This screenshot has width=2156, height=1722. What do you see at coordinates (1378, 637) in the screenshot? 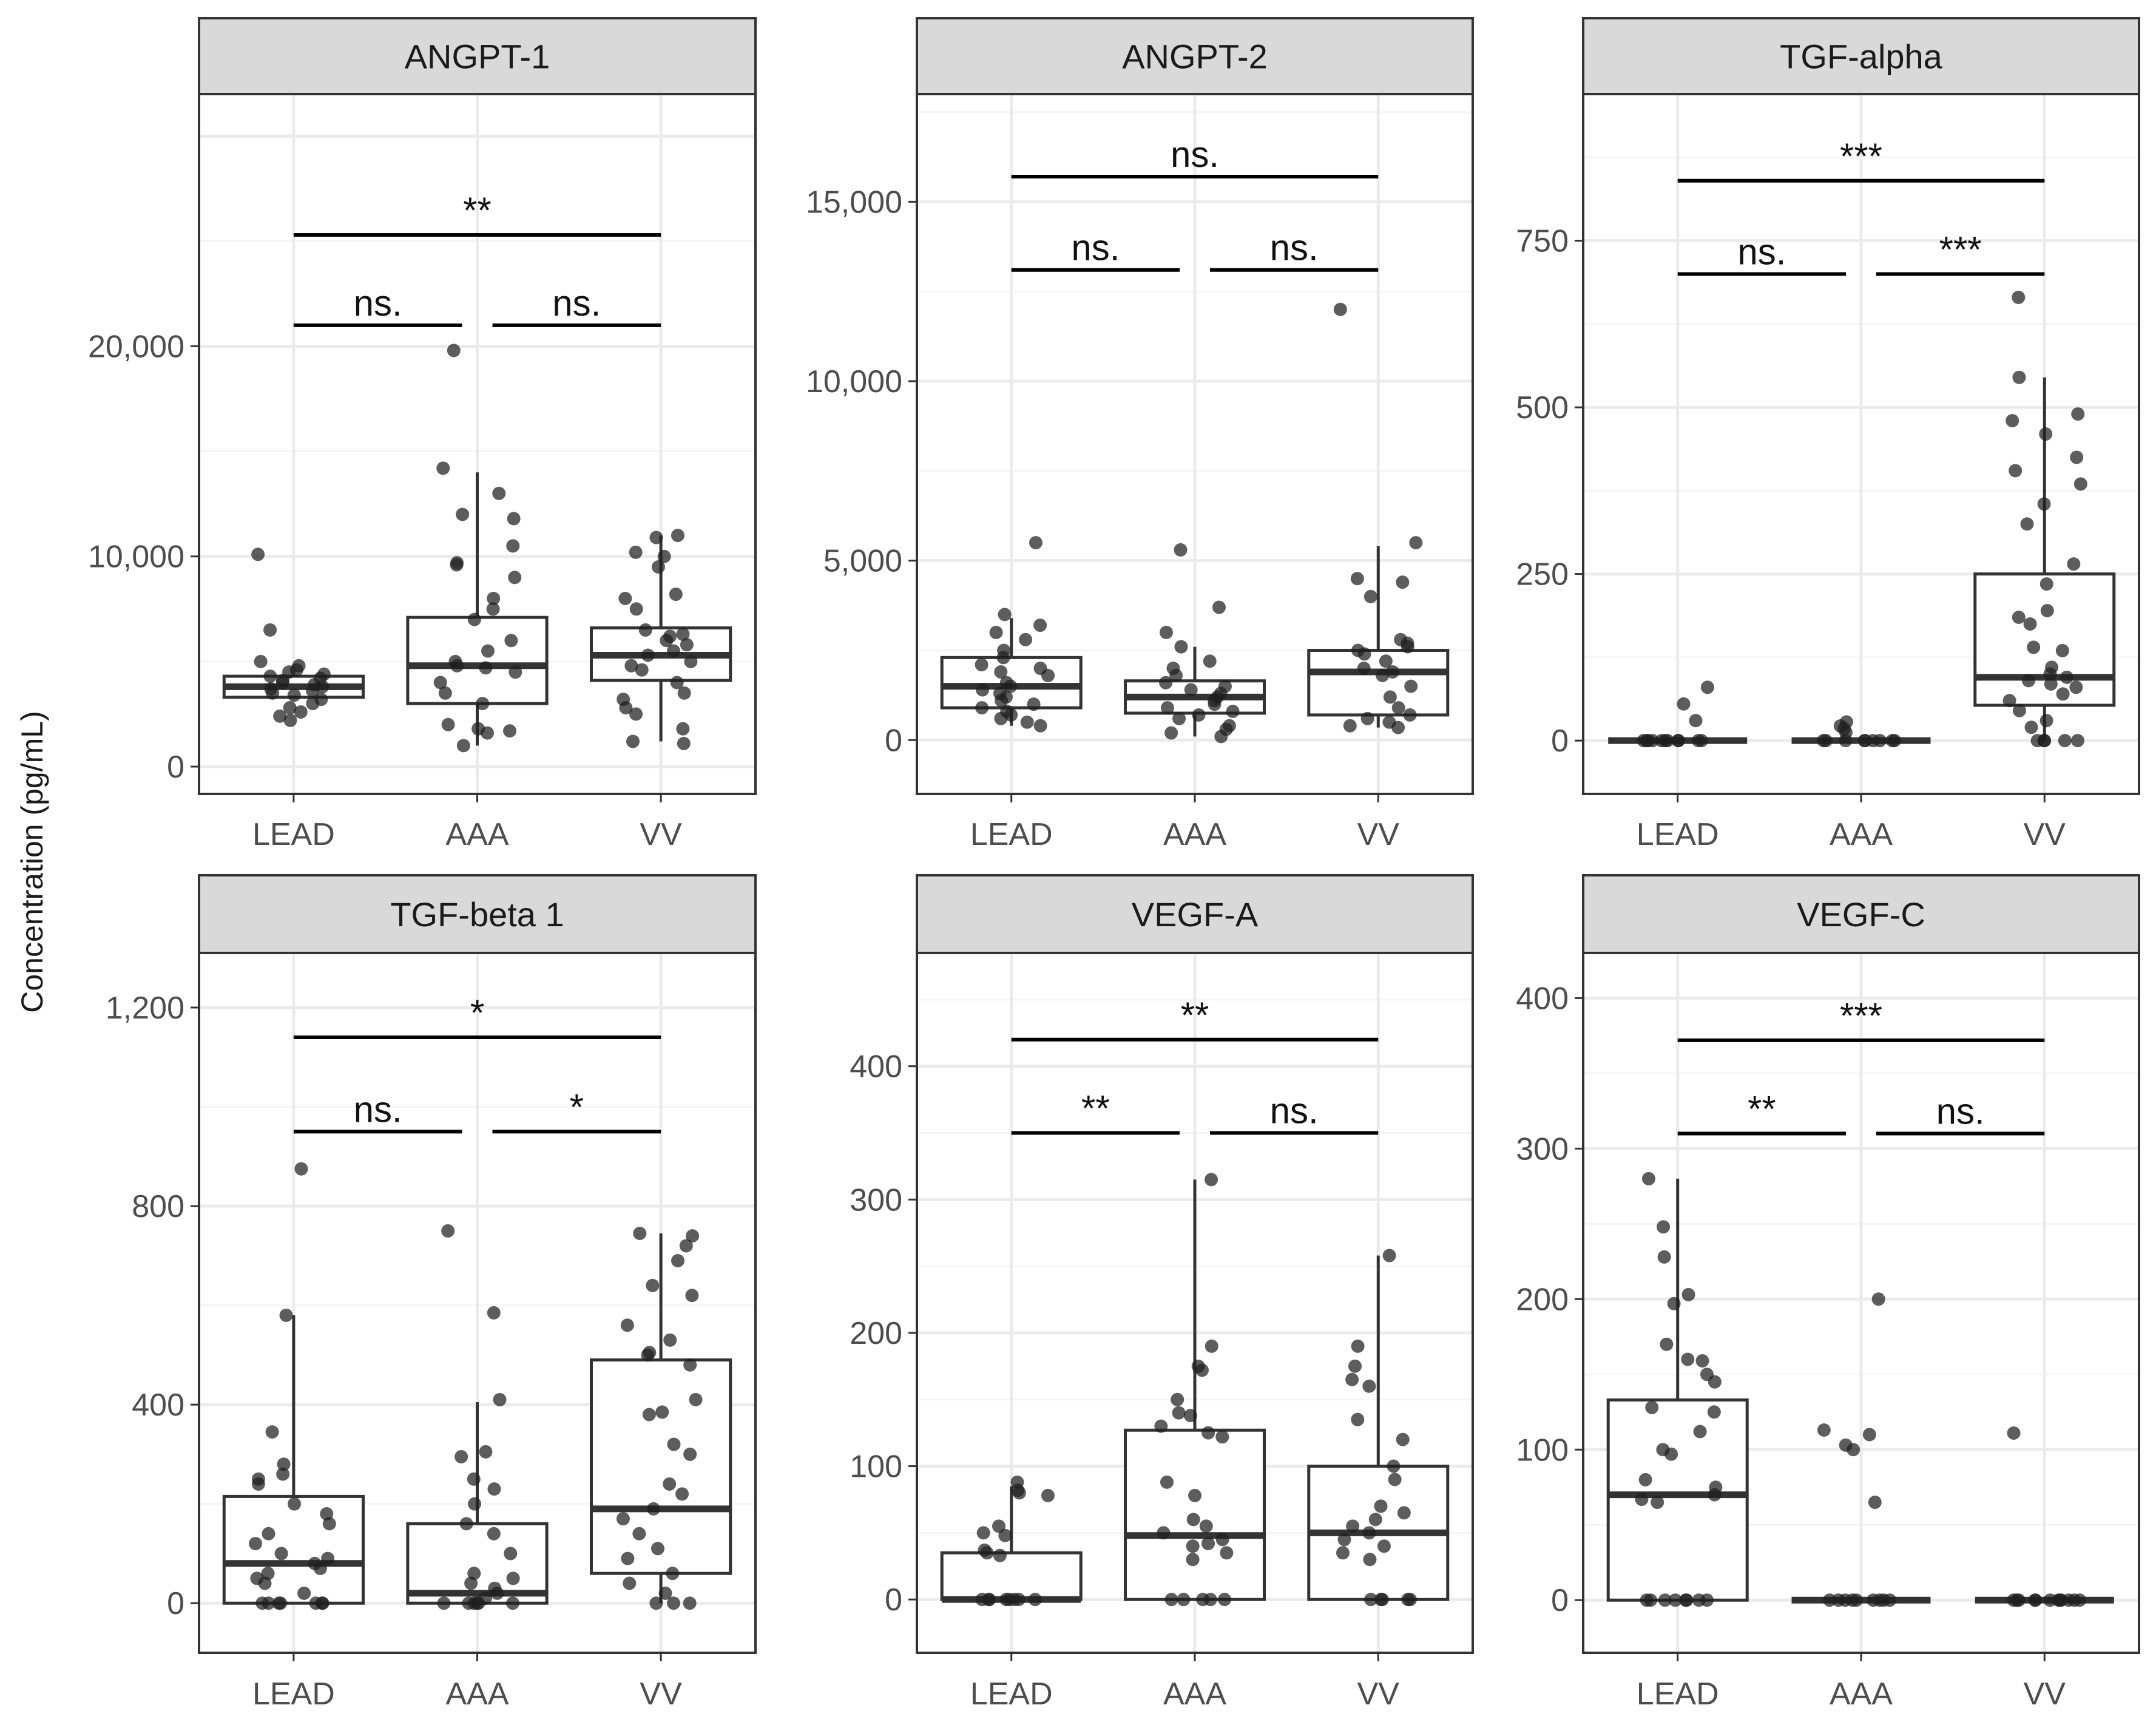
I see `box-vv` at bounding box center [1378, 637].